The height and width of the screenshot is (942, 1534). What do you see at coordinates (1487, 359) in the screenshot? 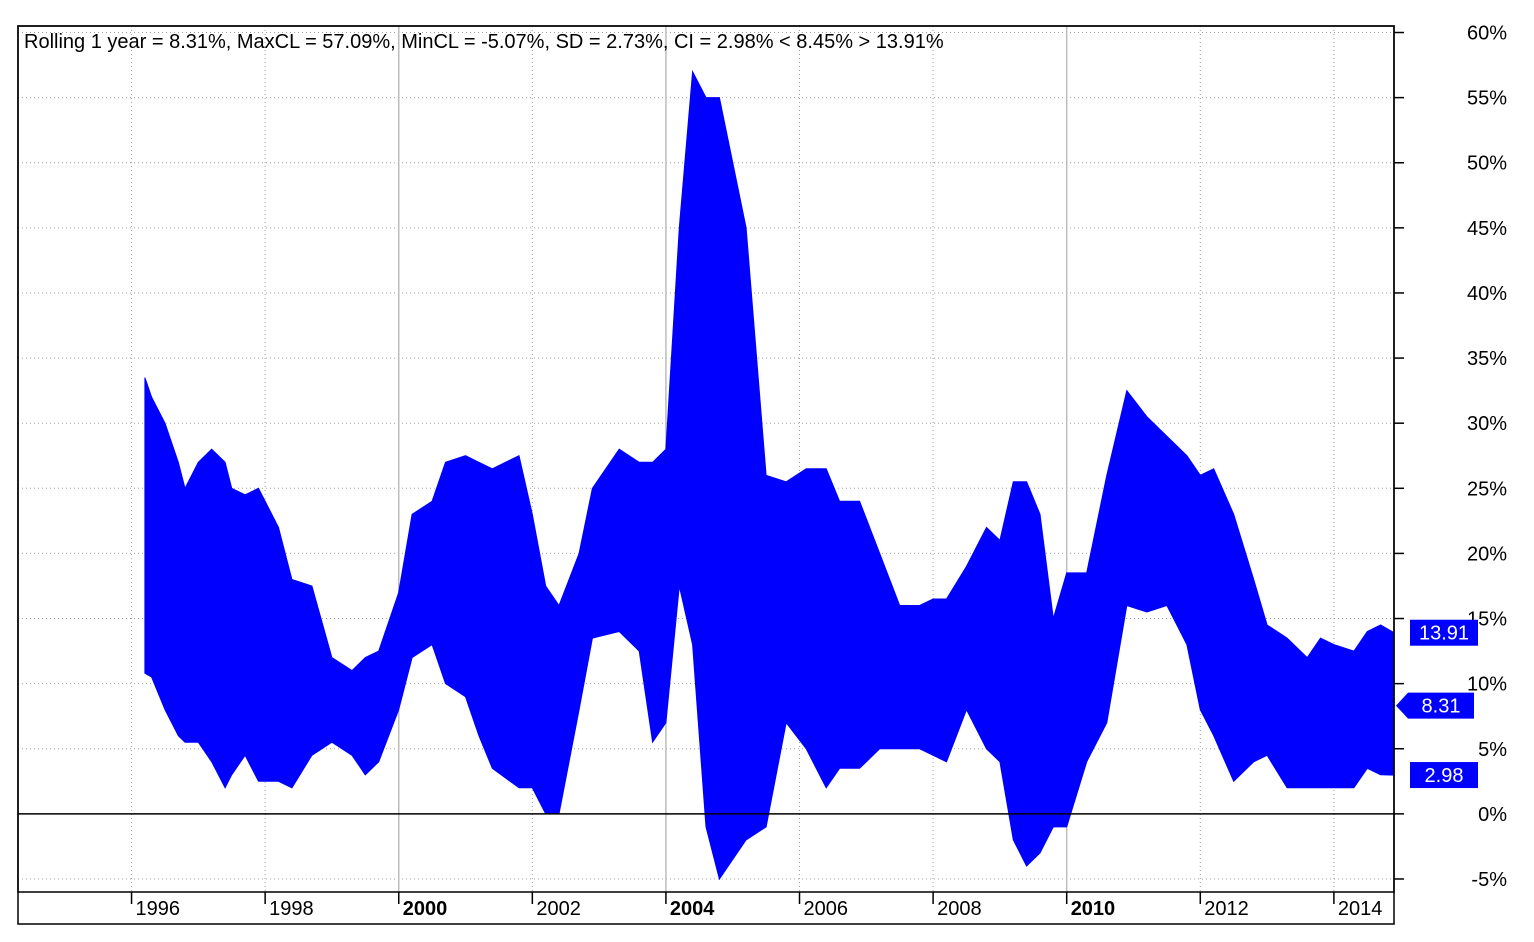
I see `y-tick-label: 35%` at bounding box center [1487, 359].